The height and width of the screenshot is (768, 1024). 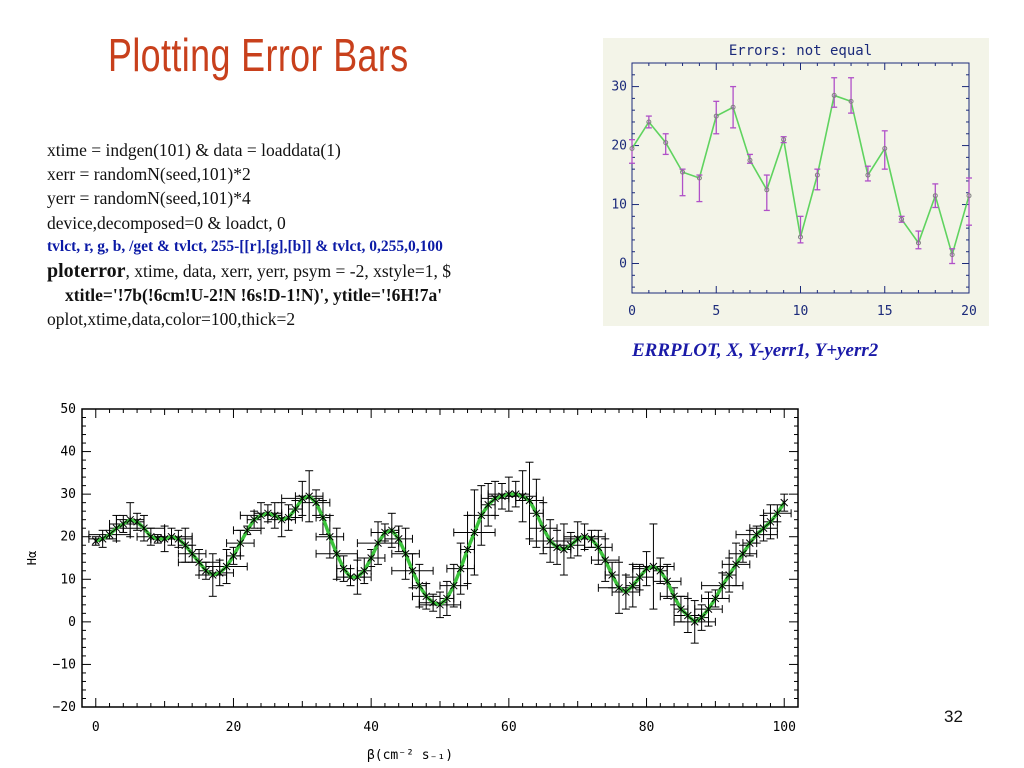 What do you see at coordinates (149, 198) in the screenshot?
I see `code-line-yerr: yerr = randomN(seed,101)*4` at bounding box center [149, 198].